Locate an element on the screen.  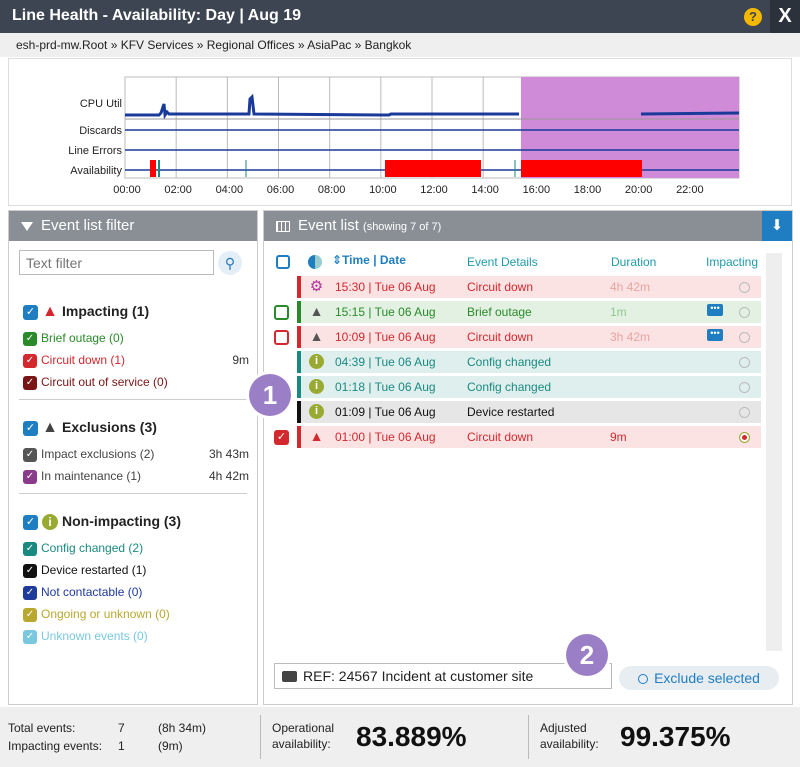
time-tick-label: 00:00 is located at coordinates (127, 190).